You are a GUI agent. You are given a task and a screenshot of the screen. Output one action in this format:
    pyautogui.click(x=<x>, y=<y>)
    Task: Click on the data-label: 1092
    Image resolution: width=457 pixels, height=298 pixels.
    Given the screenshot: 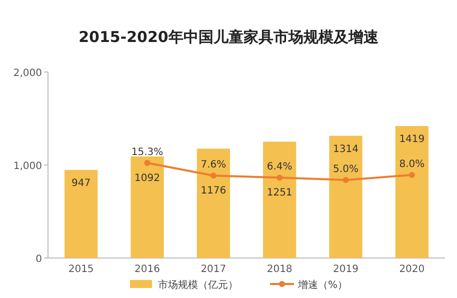 What is the action you would take?
    pyautogui.click(x=147, y=178)
    